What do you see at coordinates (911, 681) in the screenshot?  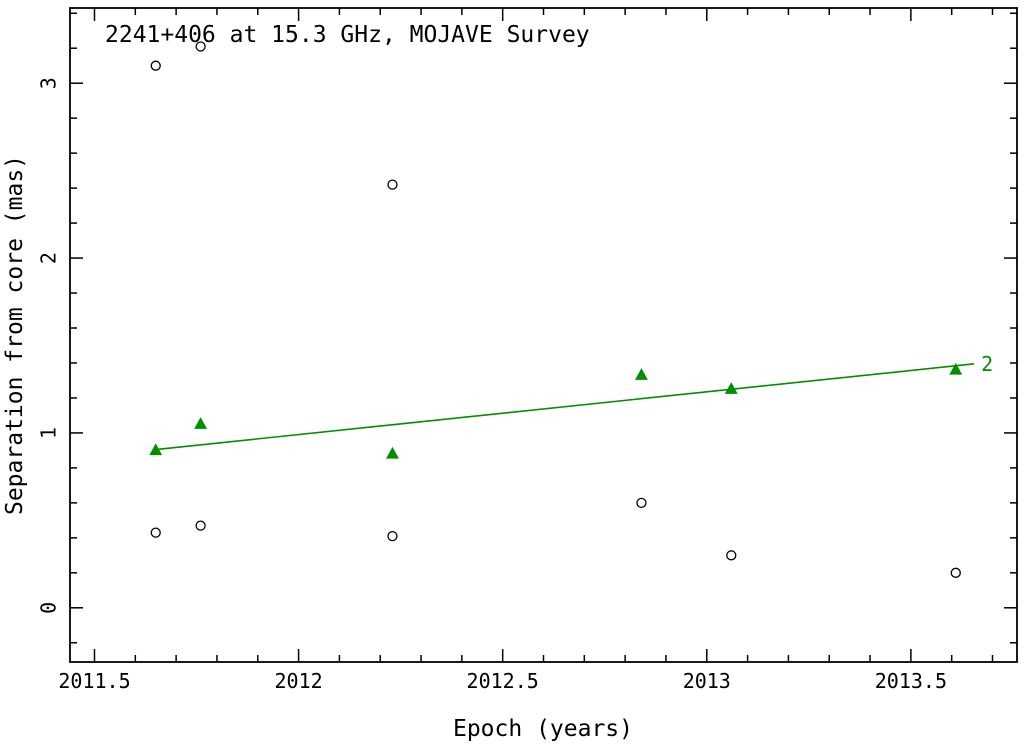 I see `x-tick-label: 2013.5` at bounding box center [911, 681].